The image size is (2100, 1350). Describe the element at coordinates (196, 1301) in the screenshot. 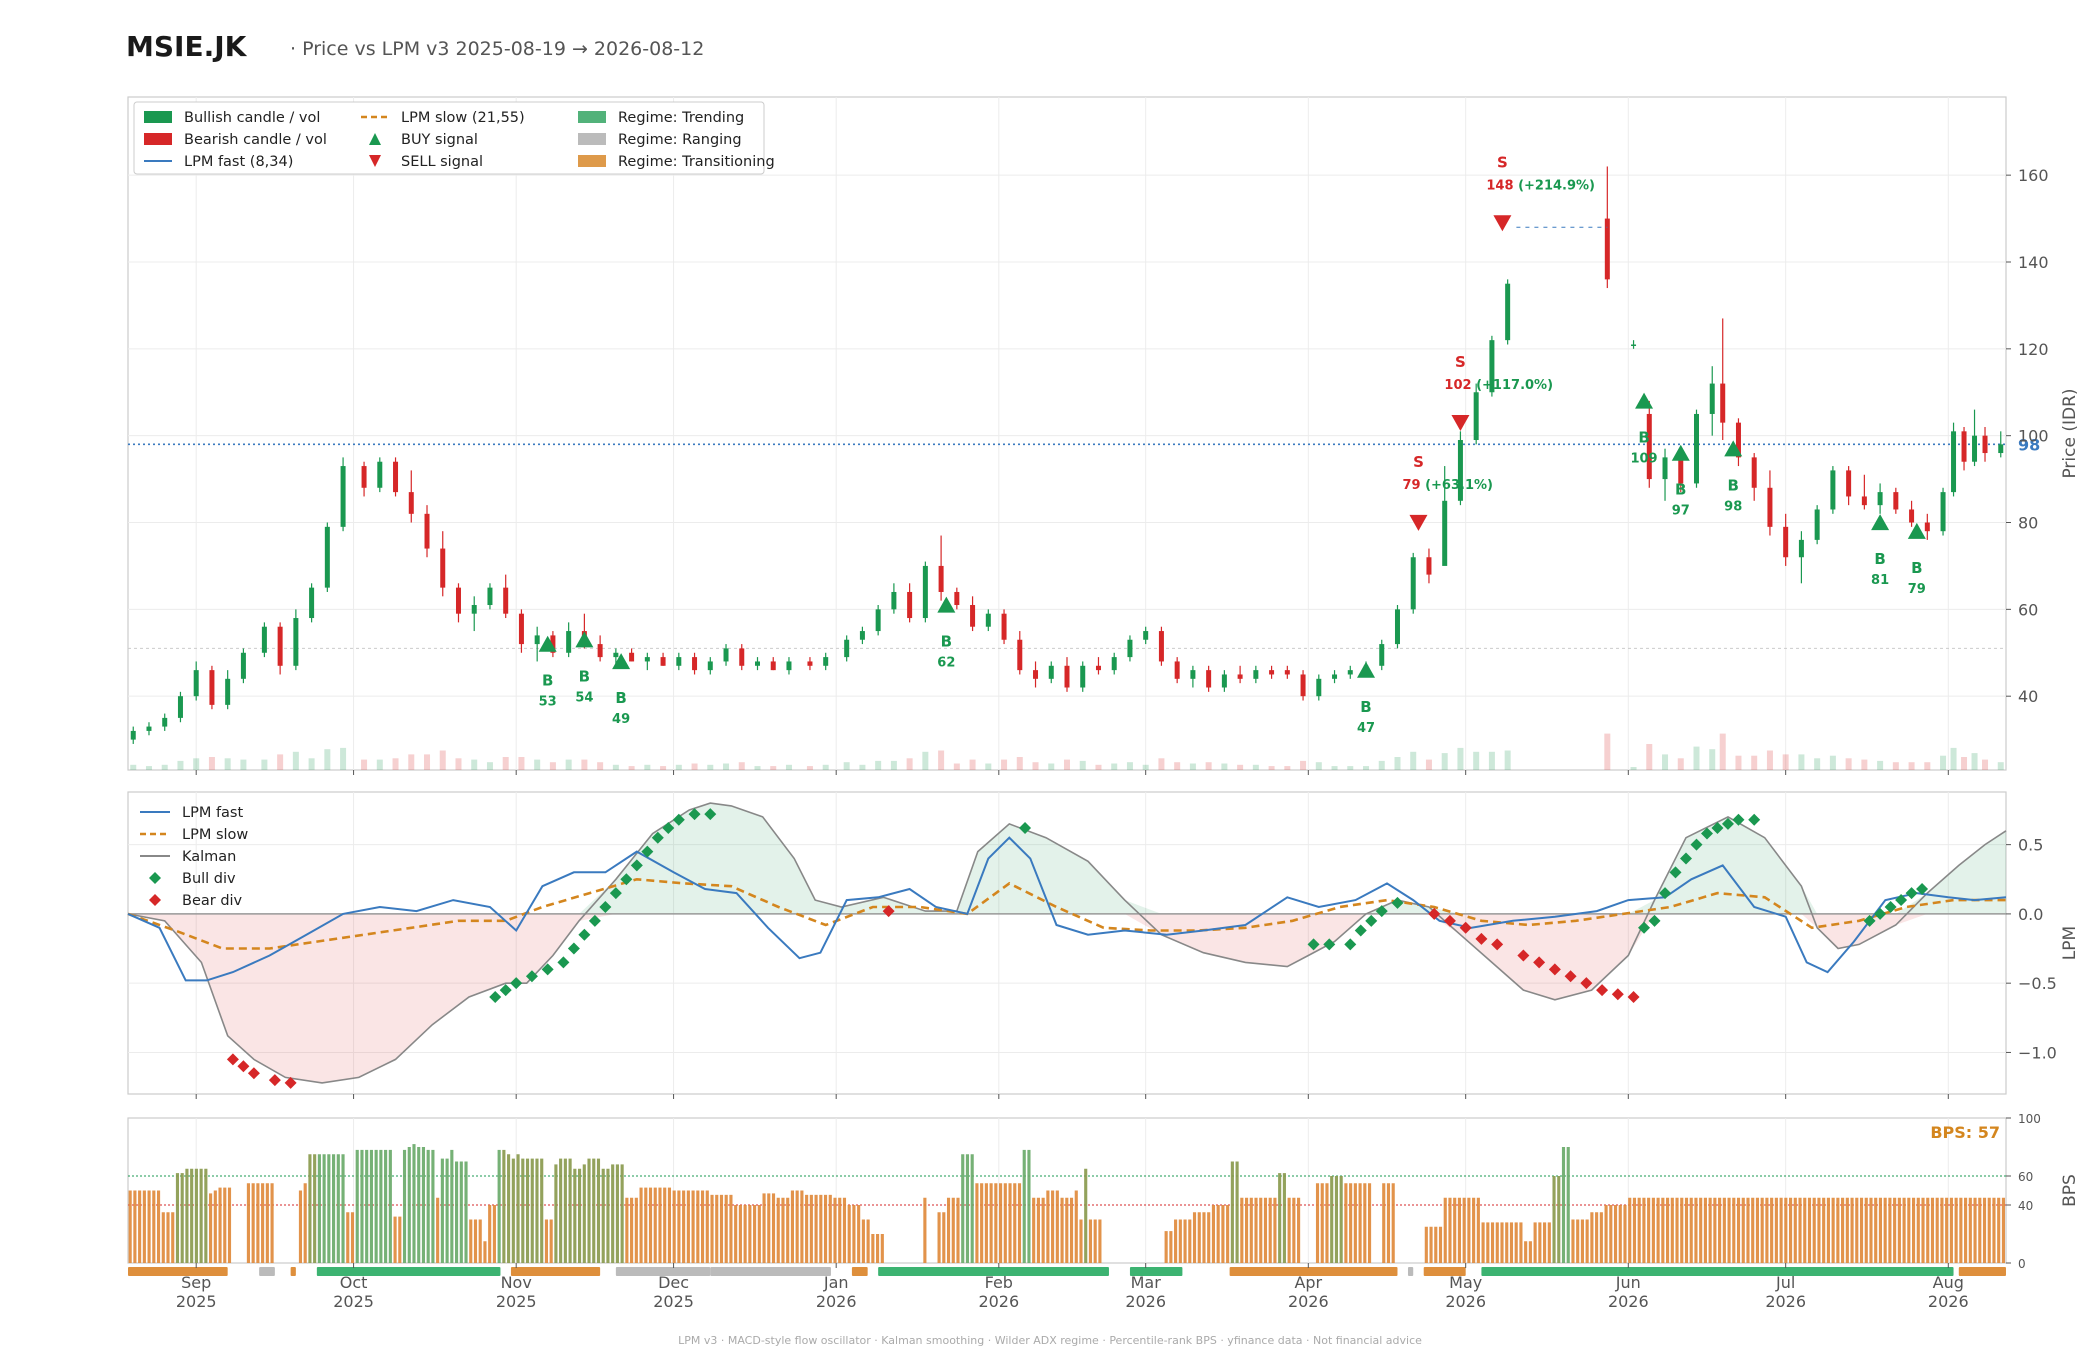

I see `x-tick-year: 2025` at that location.